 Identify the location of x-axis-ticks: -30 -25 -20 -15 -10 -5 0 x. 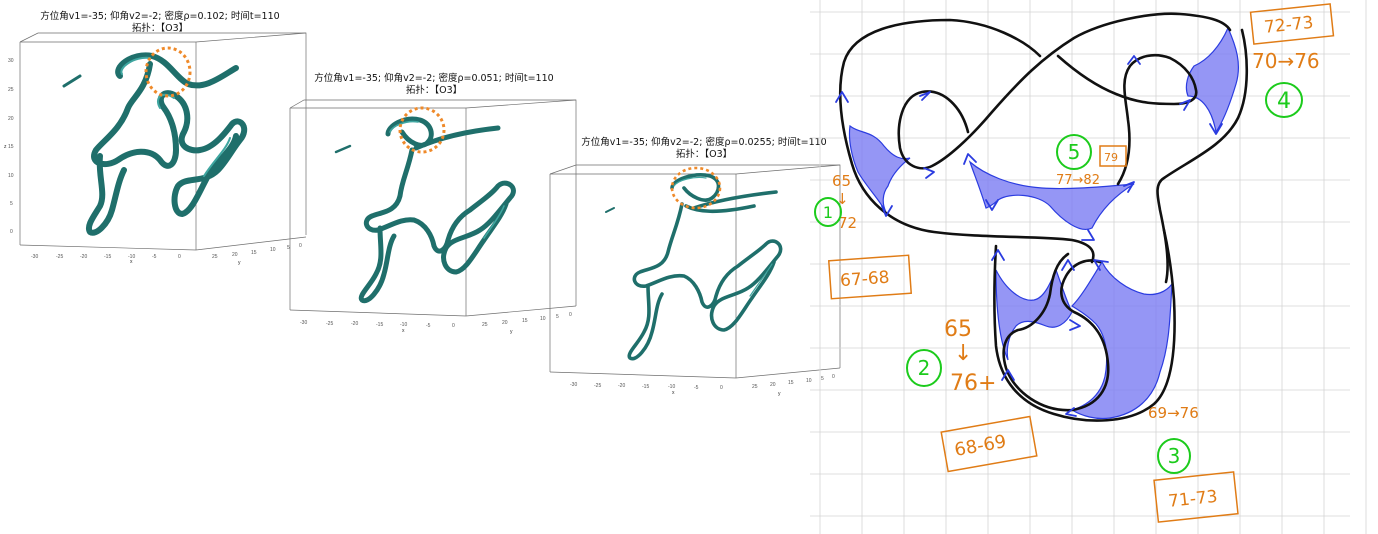
(106, 259).